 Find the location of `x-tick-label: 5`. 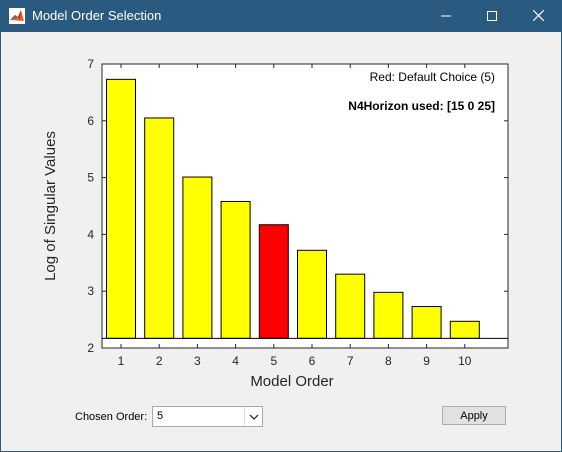

x-tick-label: 5 is located at coordinates (273, 361).